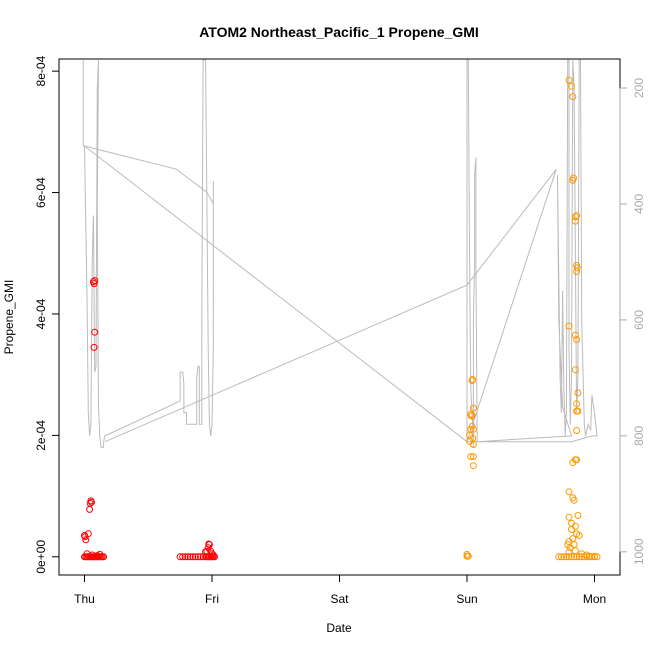 This screenshot has width=650, height=650. What do you see at coordinates (212, 599) in the screenshot?
I see `x-tick-label: Fri` at bounding box center [212, 599].